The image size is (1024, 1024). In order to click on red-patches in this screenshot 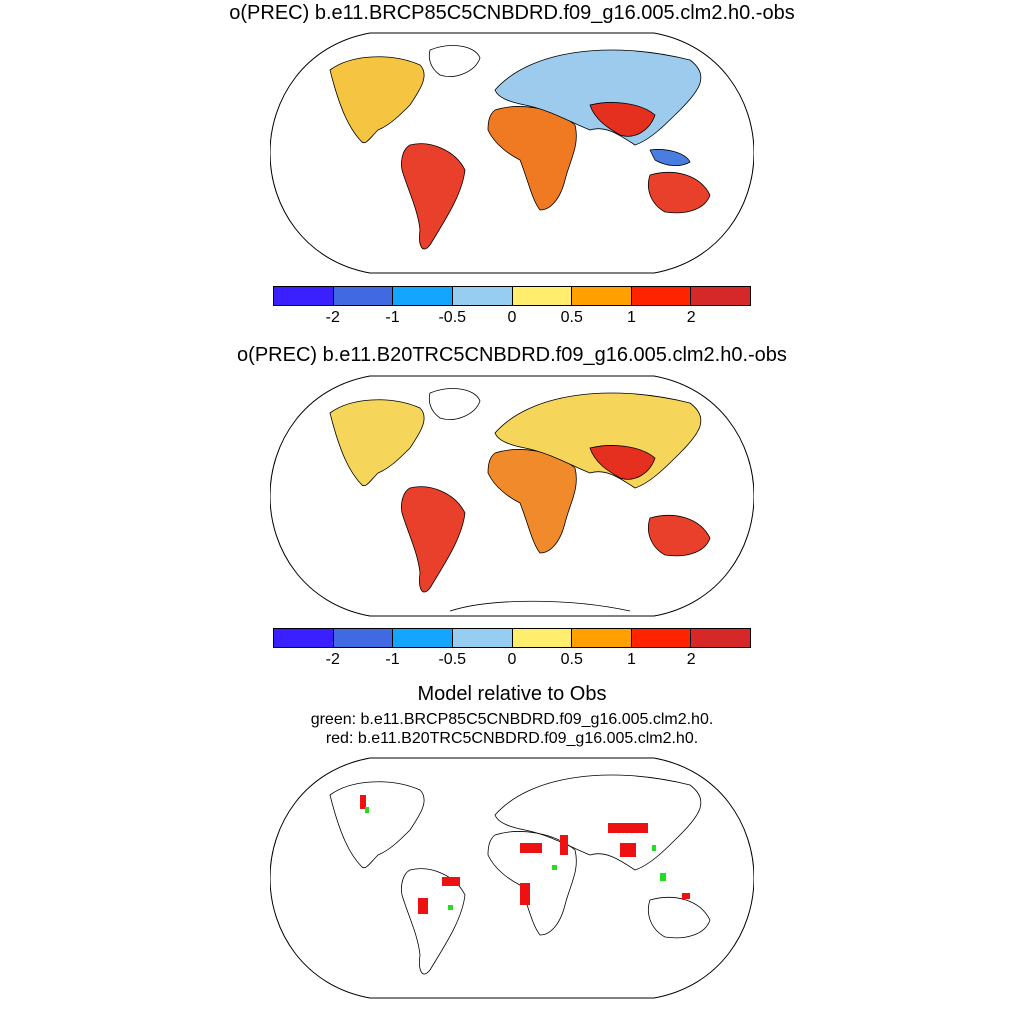, I will do `click(525, 854)`.